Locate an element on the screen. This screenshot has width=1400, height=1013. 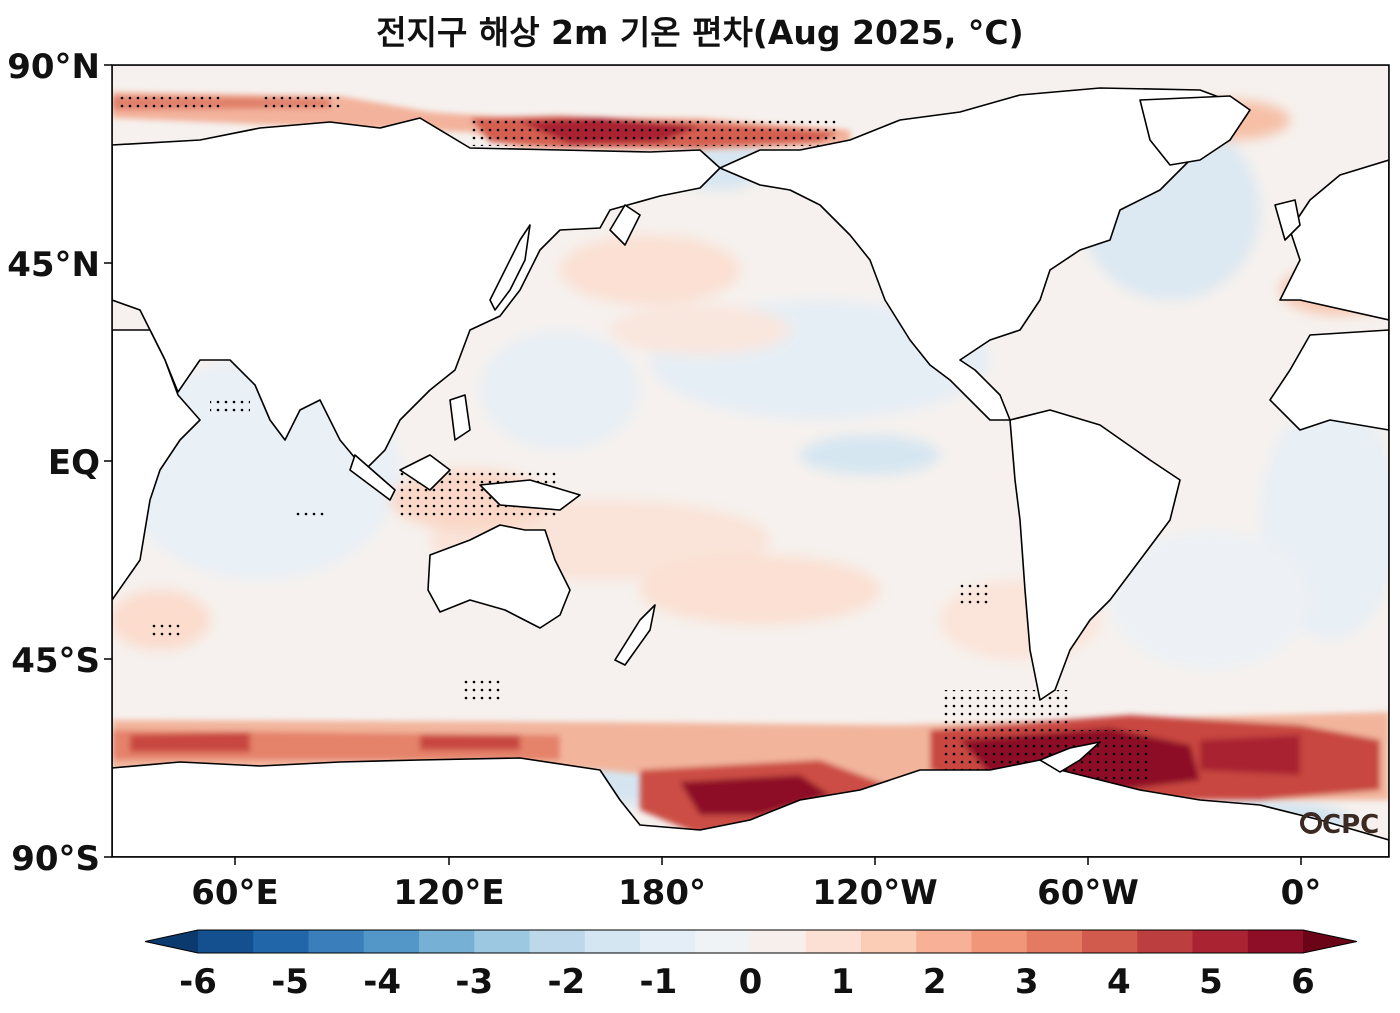
lon-label-60w: 60°W is located at coordinates (1088, 893).